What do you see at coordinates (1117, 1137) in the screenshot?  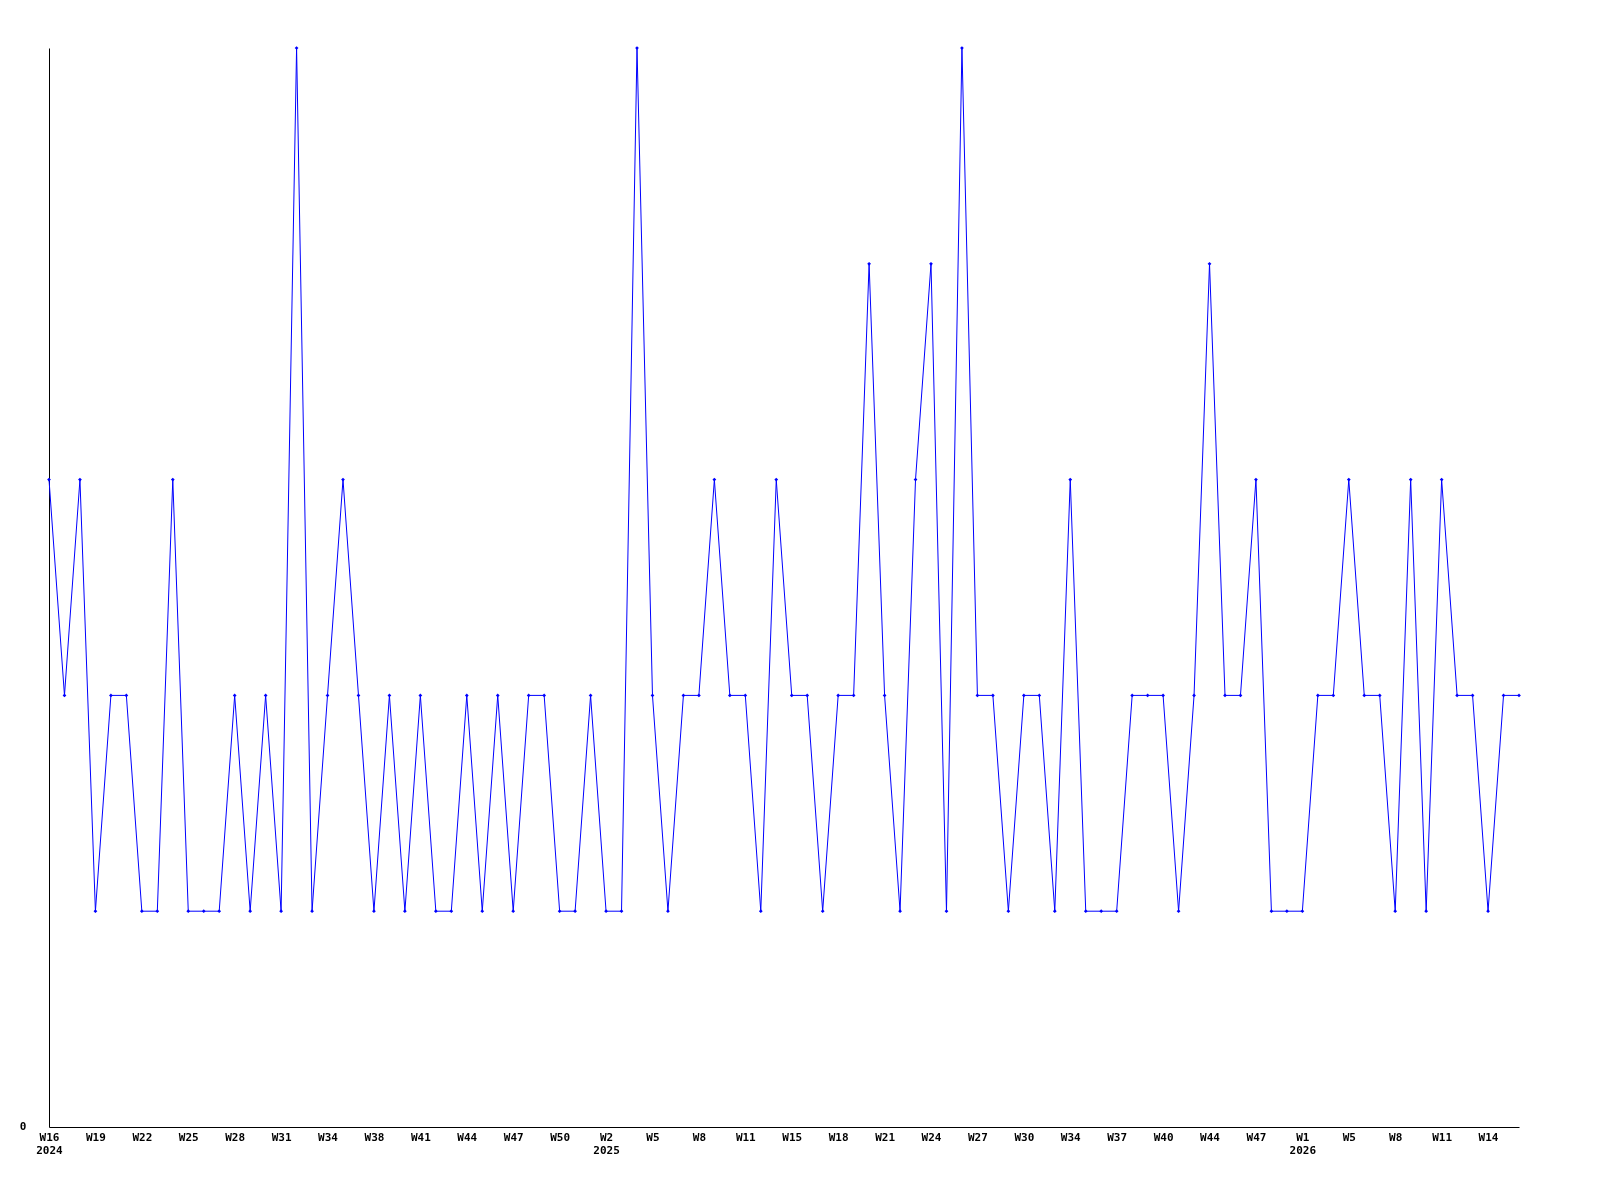 I see `x-tick-label: W37` at bounding box center [1117, 1137].